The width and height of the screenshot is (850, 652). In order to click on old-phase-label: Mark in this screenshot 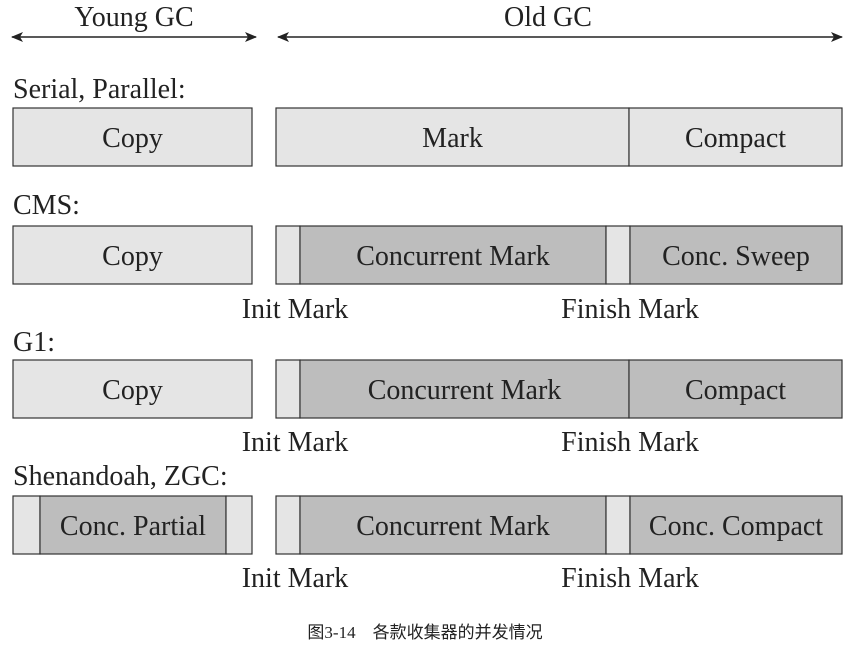, I will do `click(452, 138)`.